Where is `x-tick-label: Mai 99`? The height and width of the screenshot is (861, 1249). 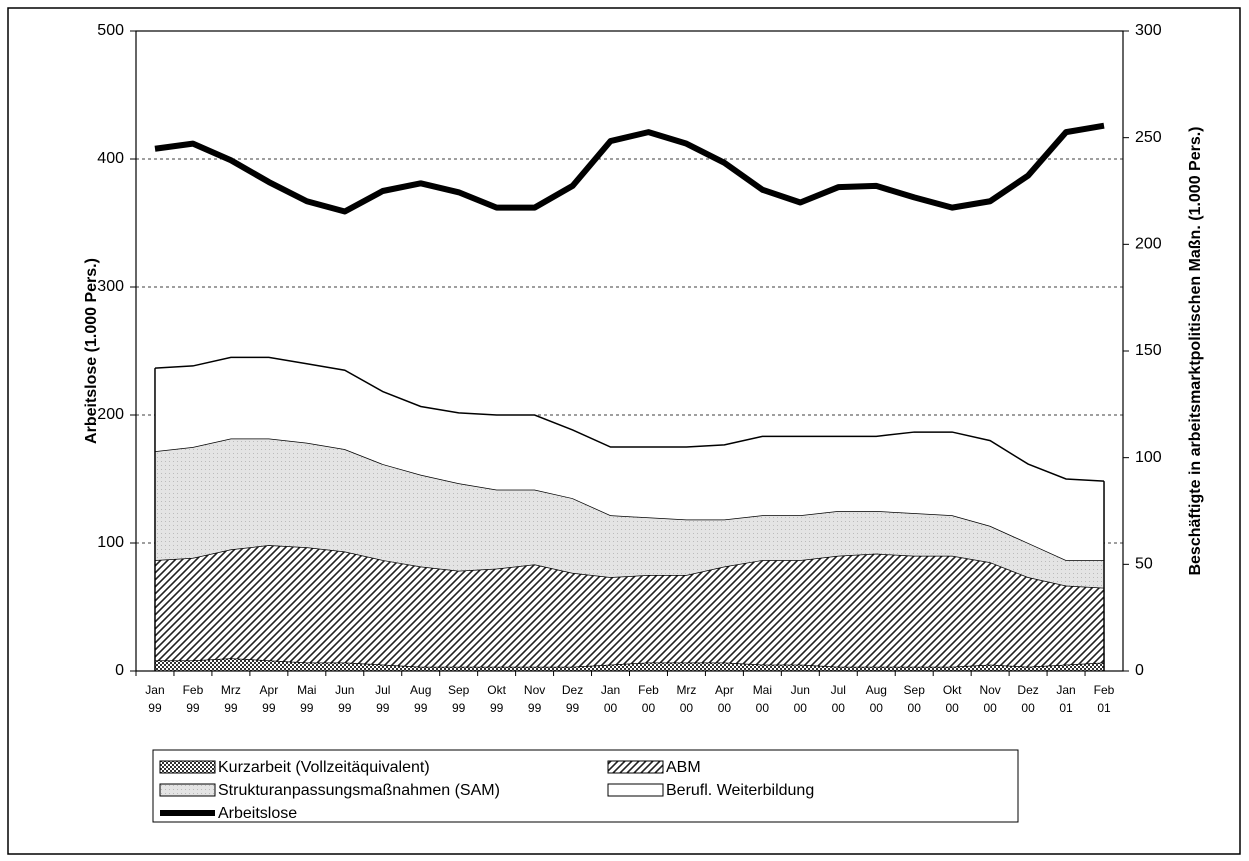
x-tick-label: Mai 99 is located at coordinates (307, 699).